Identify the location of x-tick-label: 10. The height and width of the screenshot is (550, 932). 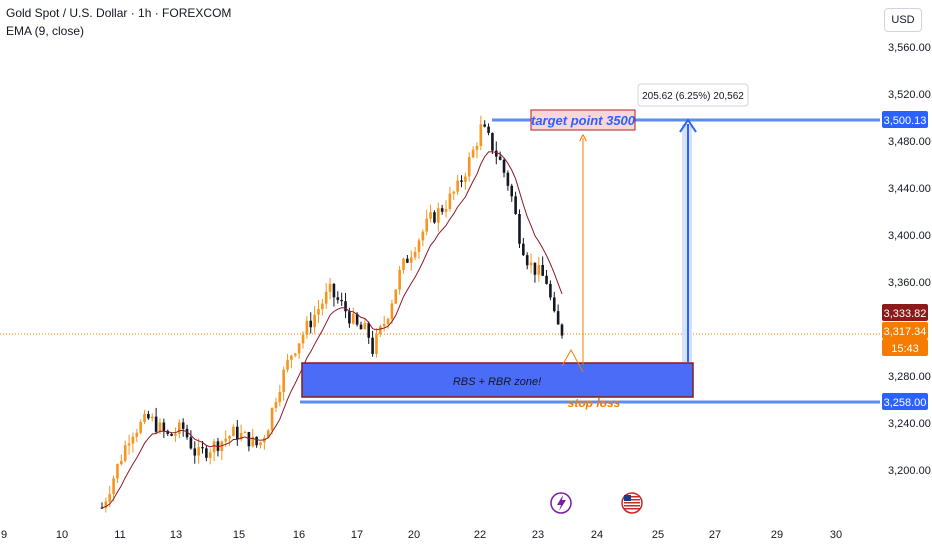
(62, 535).